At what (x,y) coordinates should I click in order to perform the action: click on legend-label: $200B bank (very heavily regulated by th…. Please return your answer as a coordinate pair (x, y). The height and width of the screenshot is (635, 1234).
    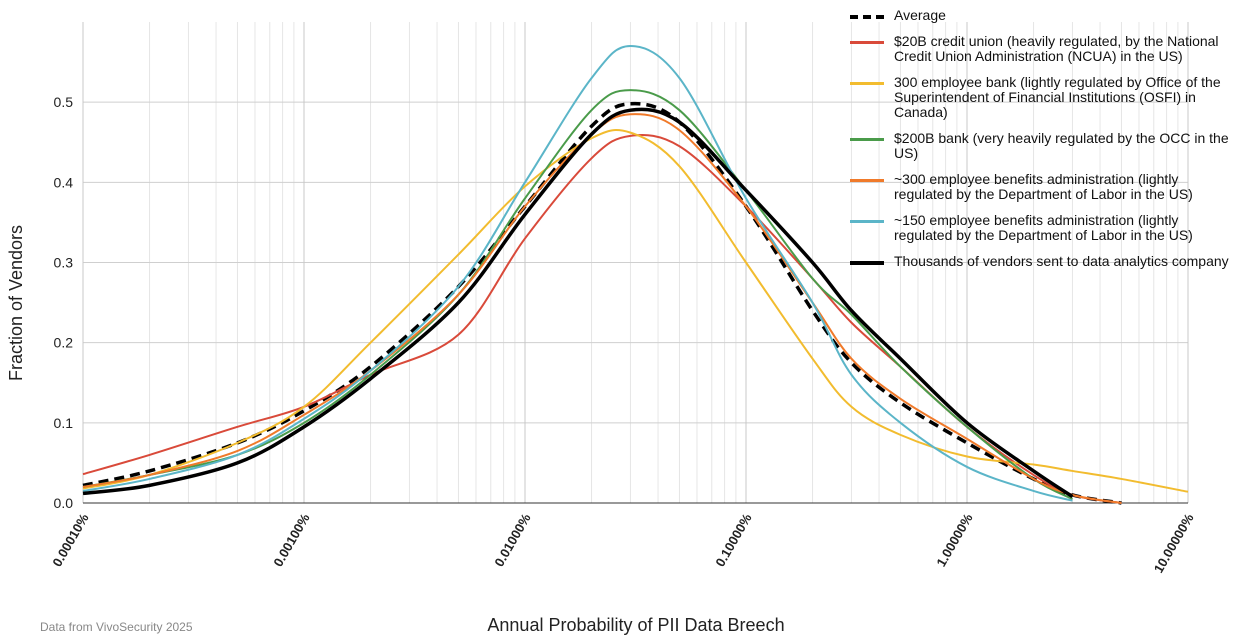
    Looking at the image, I should click on (1061, 145).